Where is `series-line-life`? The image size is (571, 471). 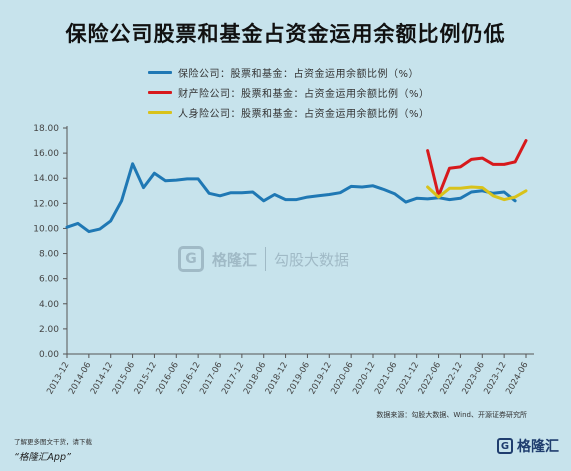
series-line-life is located at coordinates (477, 193).